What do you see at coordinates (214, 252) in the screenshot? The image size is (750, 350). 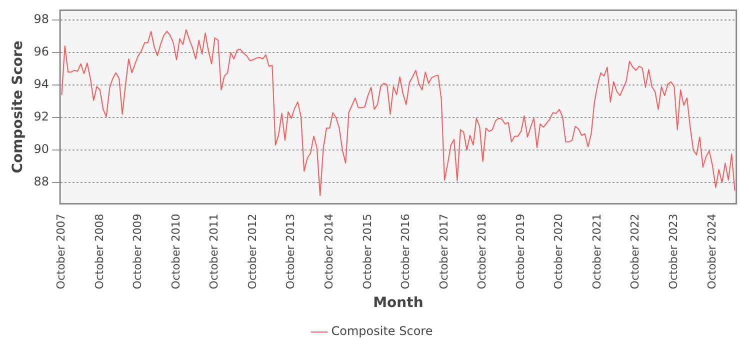 I see `x-tick-label: October 2011` at bounding box center [214, 252].